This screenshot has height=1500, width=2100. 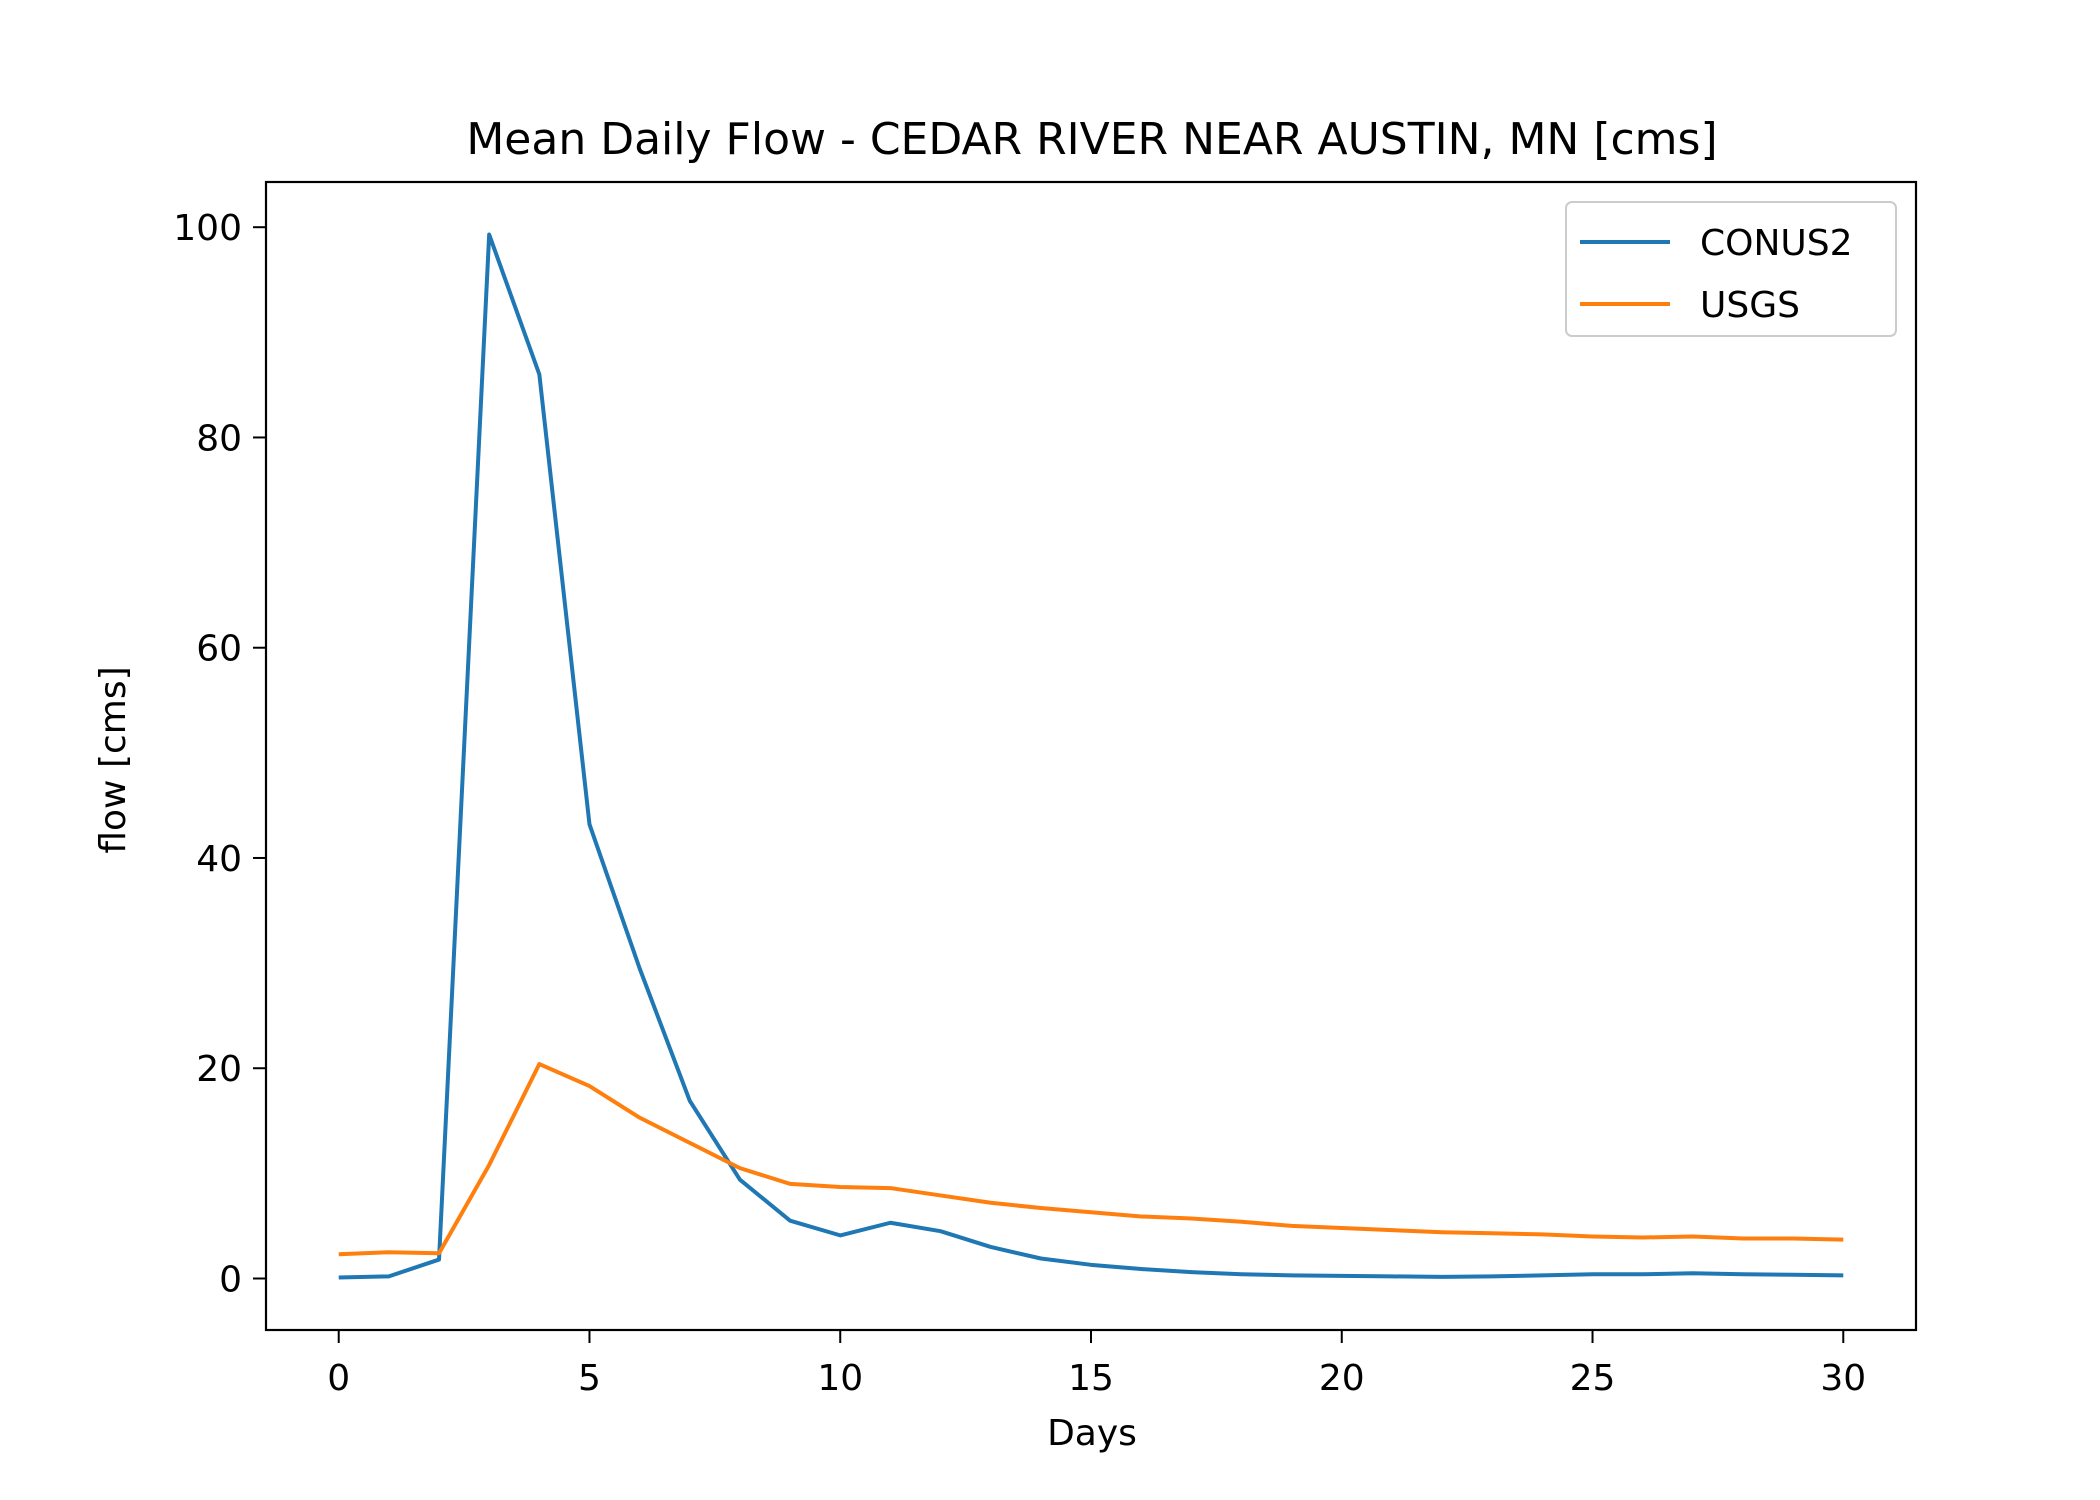 I want to click on series-line-usgs, so click(x=1091, y=1159).